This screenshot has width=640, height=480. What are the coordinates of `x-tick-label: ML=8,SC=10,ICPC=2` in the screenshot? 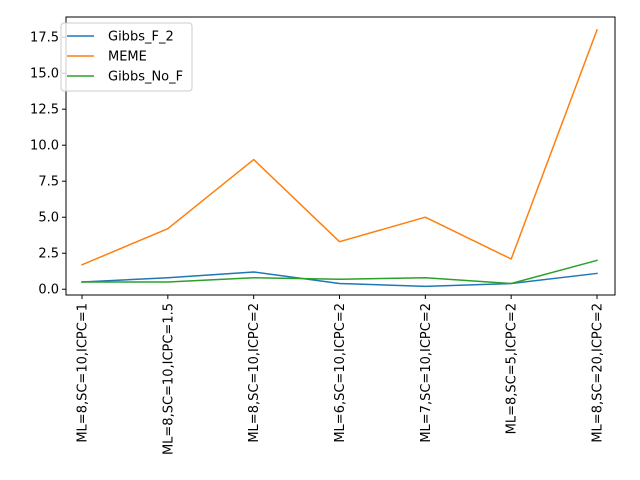 It's located at (254, 373).